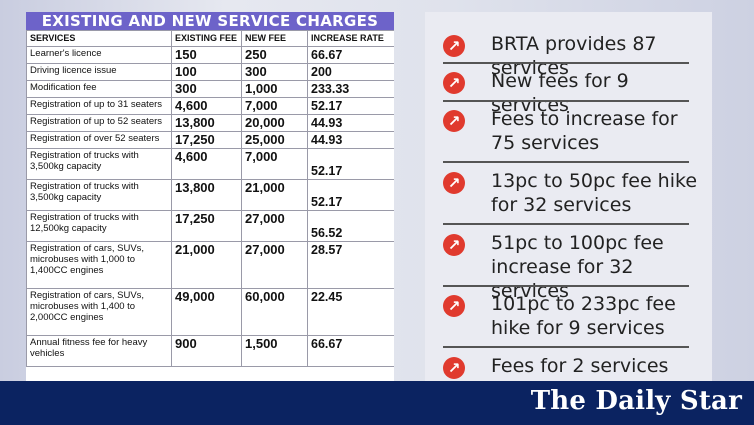  Describe the element at coordinates (206, 265) in the screenshot. I see `existing-fee-cell: 21,000` at that location.